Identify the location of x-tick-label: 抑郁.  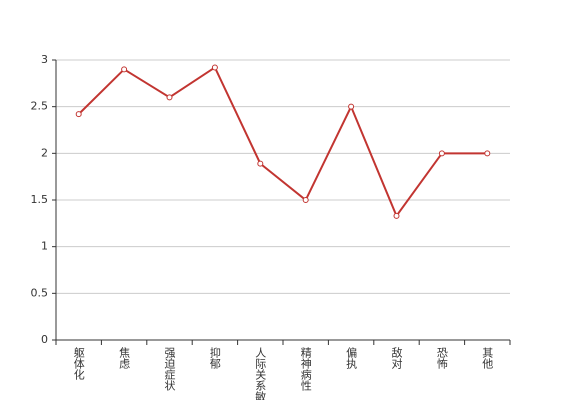
(214, 357).